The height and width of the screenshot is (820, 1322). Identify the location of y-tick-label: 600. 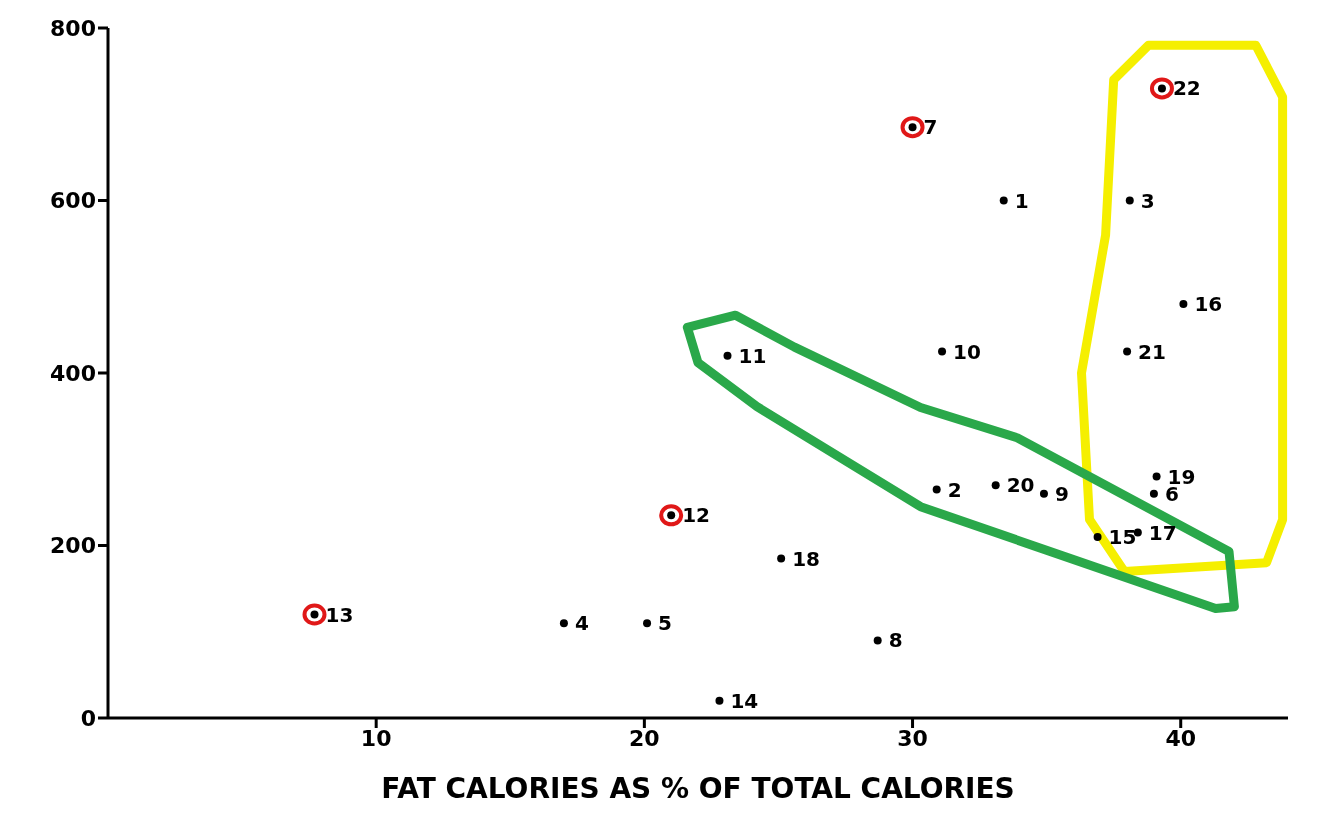
(73, 201).